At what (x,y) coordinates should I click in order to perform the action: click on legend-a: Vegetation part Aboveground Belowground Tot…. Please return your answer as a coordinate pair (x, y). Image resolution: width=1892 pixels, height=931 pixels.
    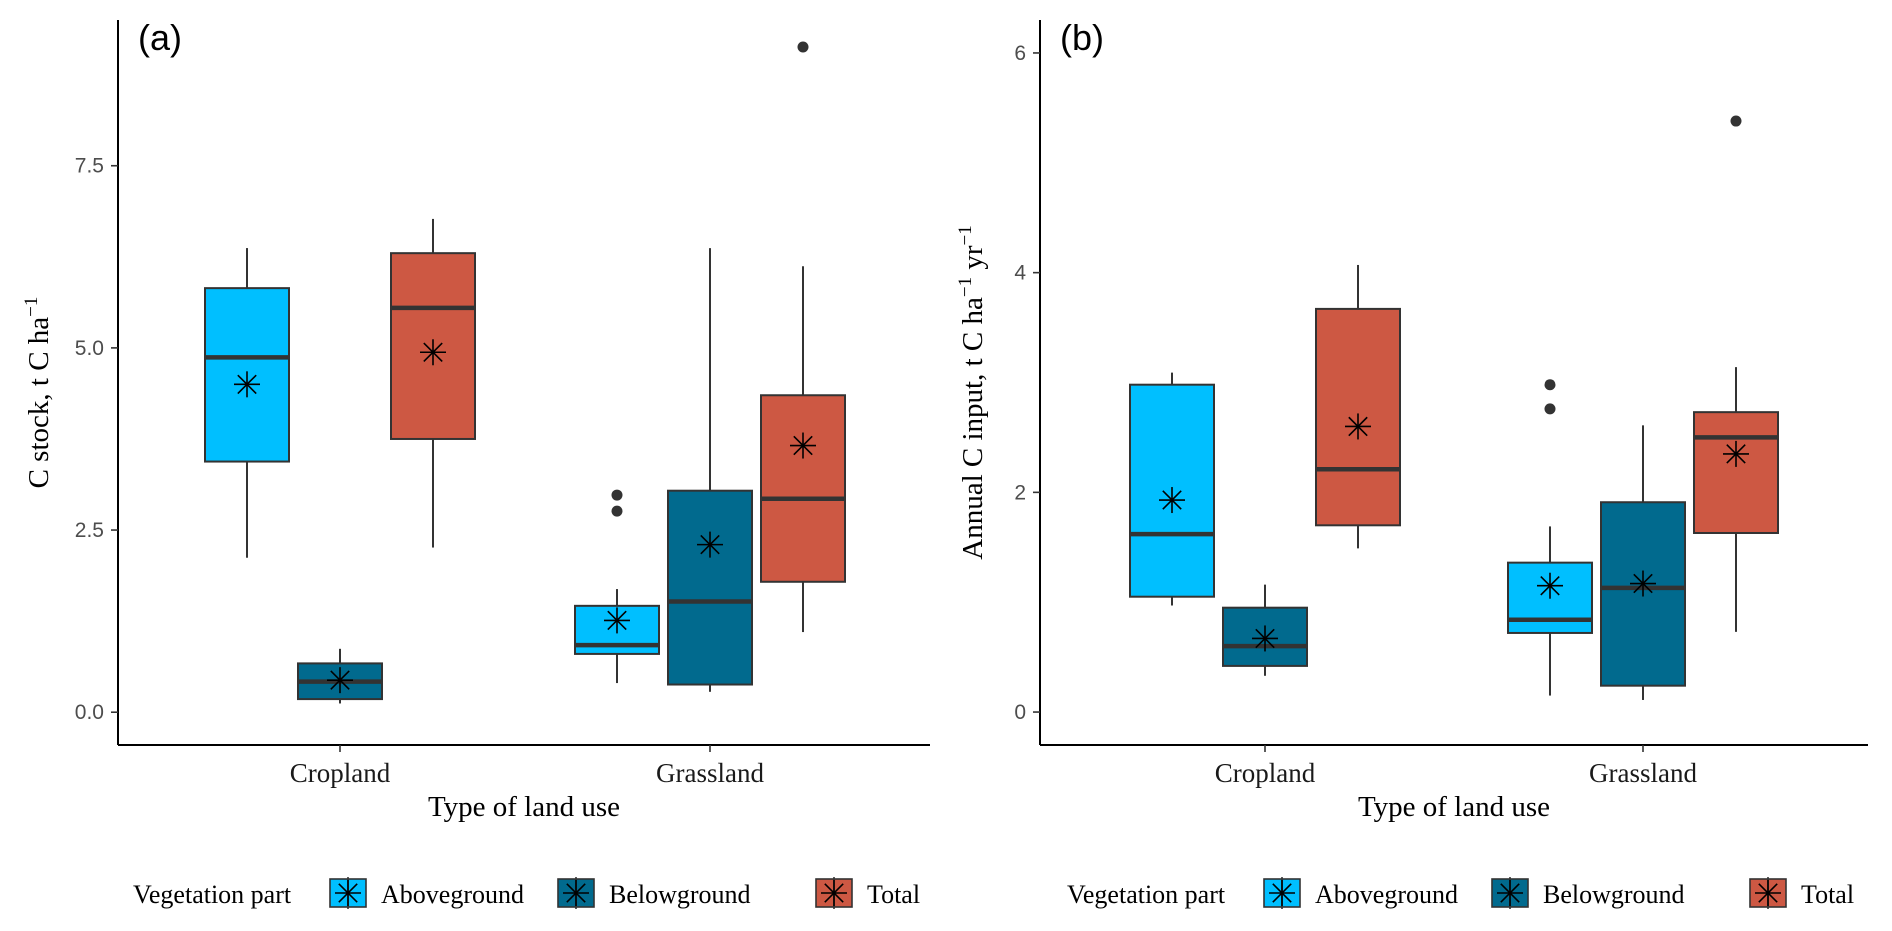
    Looking at the image, I should click on (526, 893).